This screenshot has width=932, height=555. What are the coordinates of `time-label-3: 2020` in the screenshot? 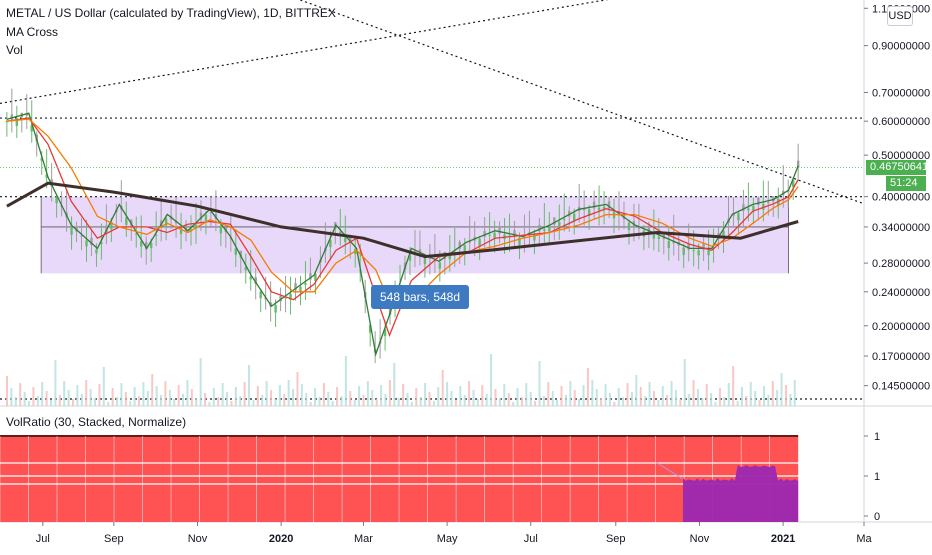 It's located at (281, 539).